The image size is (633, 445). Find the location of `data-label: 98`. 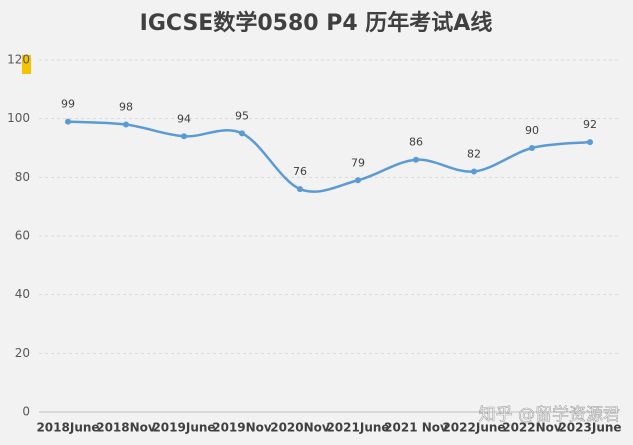

data-label: 98 is located at coordinates (126, 107).